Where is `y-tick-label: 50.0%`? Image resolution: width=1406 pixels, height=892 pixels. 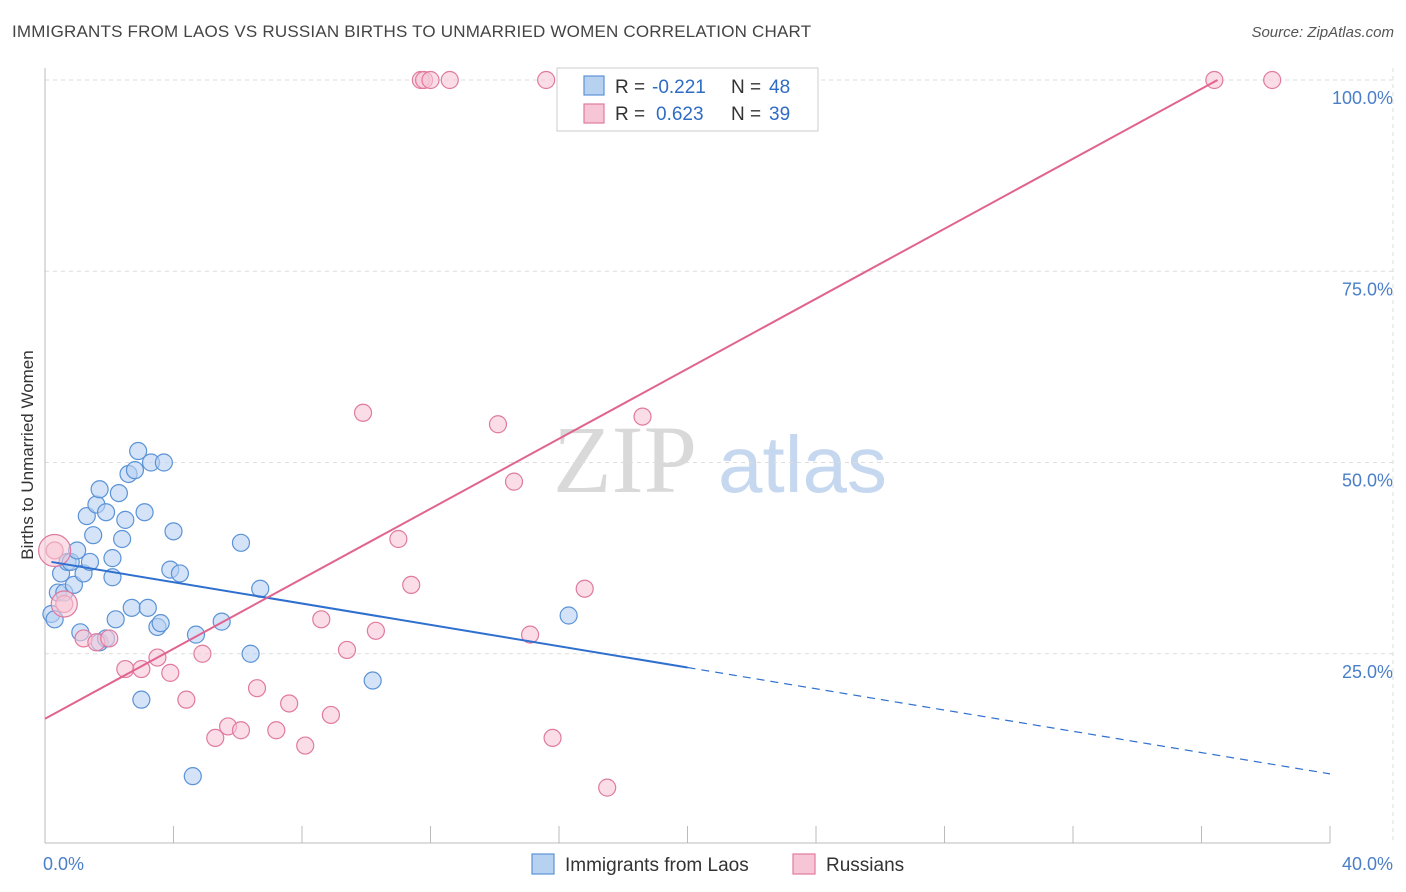
y-tick-label: 50.0% is located at coordinates (1367, 481).